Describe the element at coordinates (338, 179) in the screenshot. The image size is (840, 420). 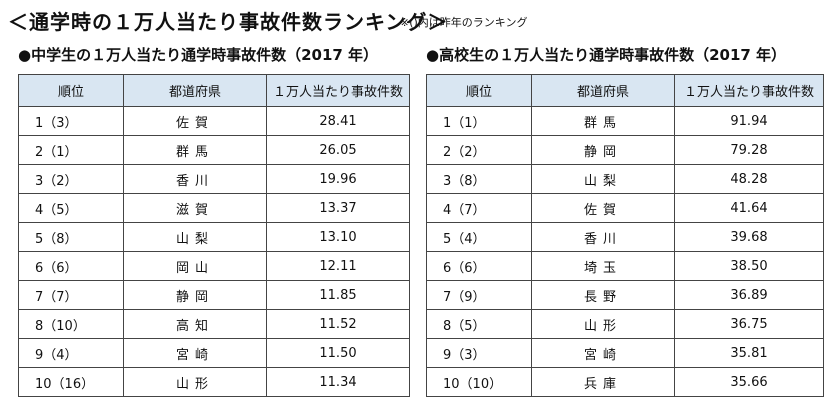
I see `accidents-cell: 19.96` at that location.